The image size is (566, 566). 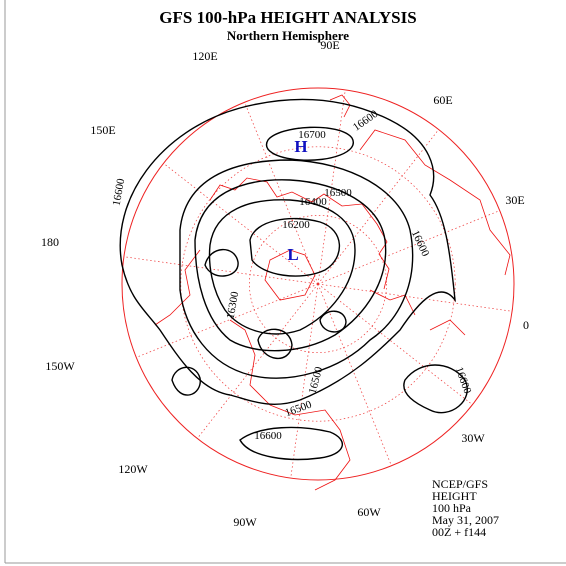 I want to click on contour-label: 16300, so click(x=233, y=305).